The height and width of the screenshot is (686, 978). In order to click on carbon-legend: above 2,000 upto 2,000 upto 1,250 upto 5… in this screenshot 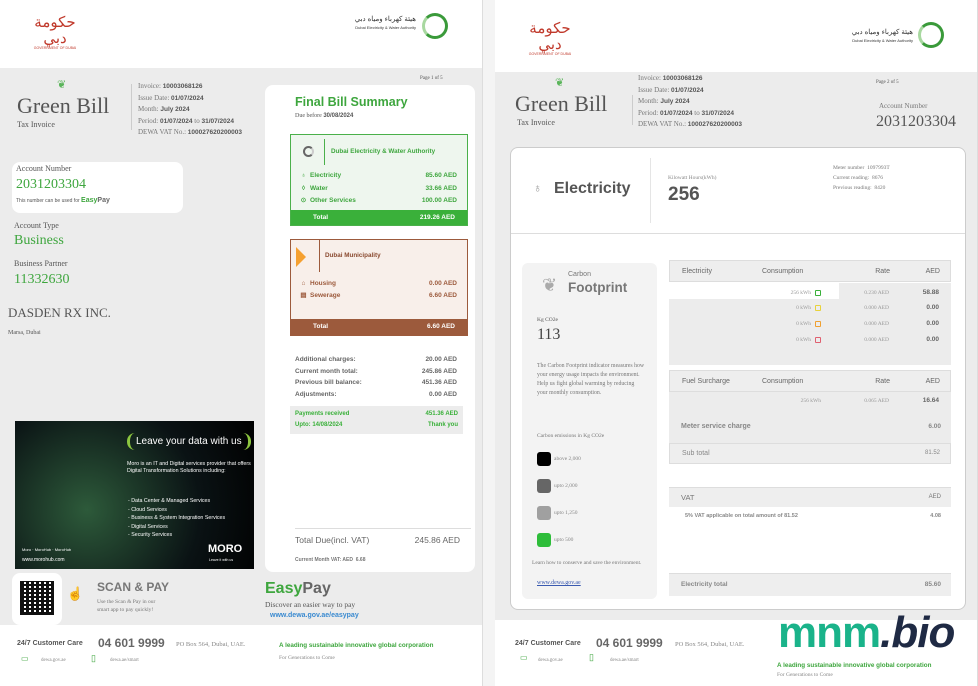, I will do `click(559, 499)`.